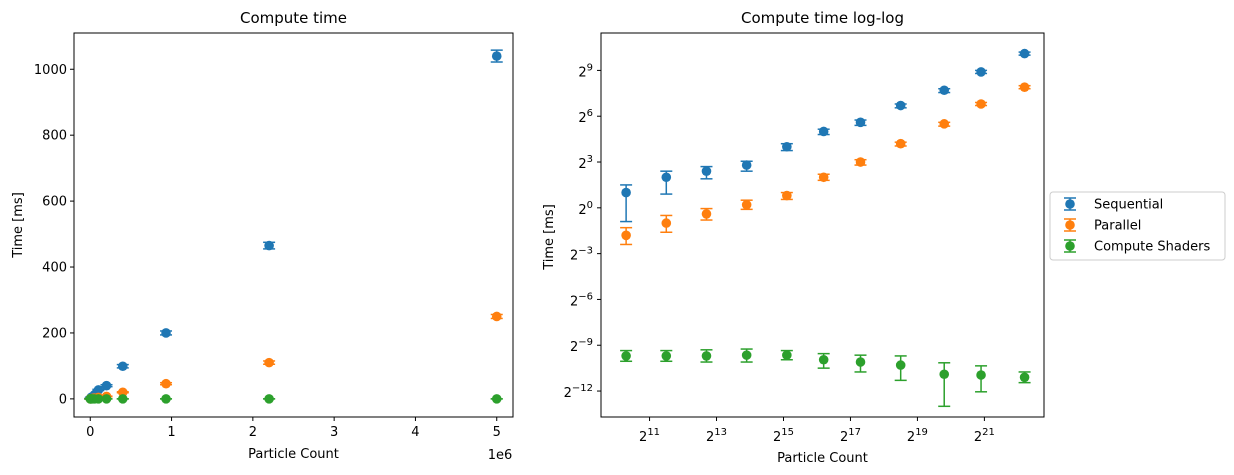 The image size is (1234, 475). Describe the element at coordinates (54, 268) in the screenshot. I see `y-tick-label: 400` at that location.